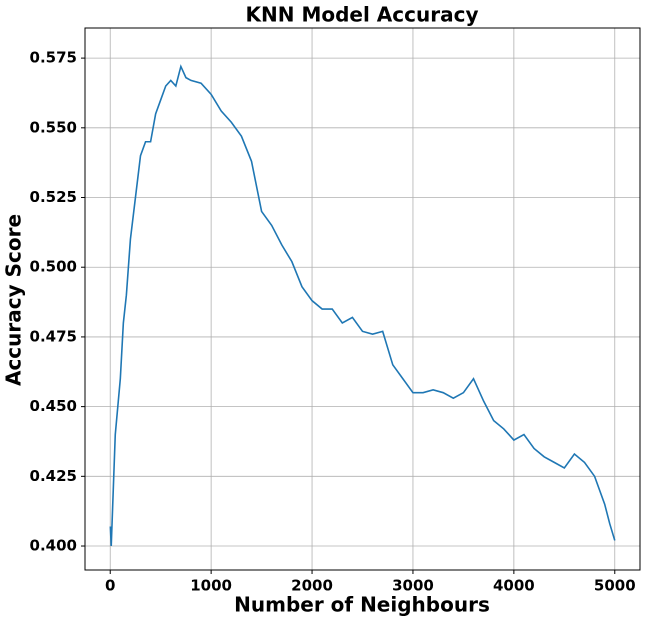 Image resolution: width=650 pixels, height=624 pixels. Describe the element at coordinates (312, 586) in the screenshot. I see `x-tick-label: 2000` at that location.